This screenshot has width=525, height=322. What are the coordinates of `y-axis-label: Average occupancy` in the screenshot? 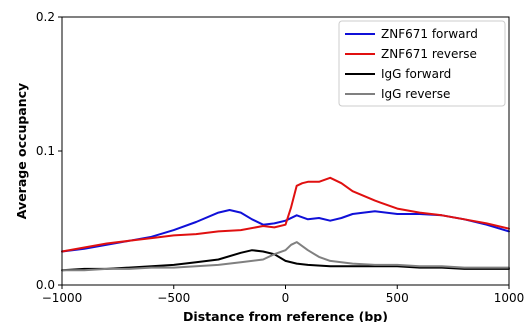 It's located at (21, 151).